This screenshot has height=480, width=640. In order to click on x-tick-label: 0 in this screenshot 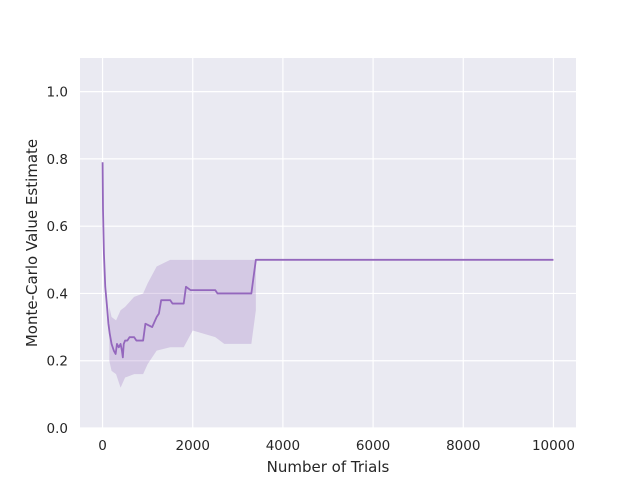, I will do `click(102, 446)`.